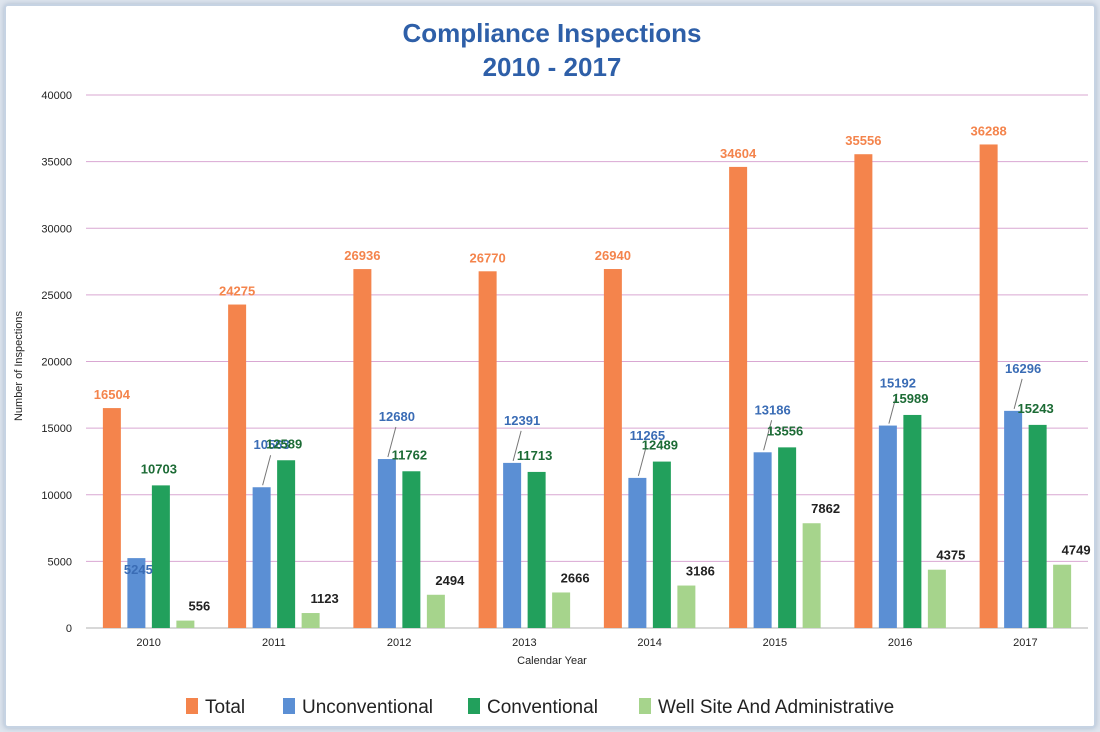 This screenshot has width=1100, height=732. Describe the element at coordinates (575, 577) in the screenshot. I see `data-label: 2666` at that location.